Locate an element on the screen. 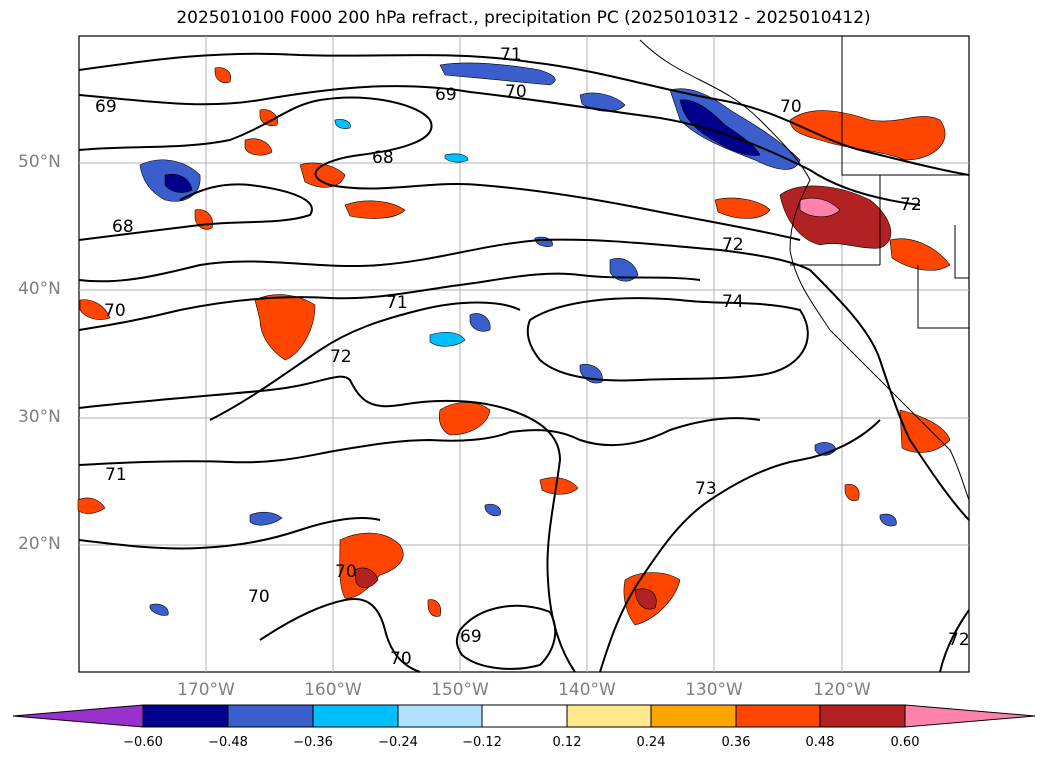 Image resolution: width=1047 pixels, height=765 pixels. lon-label-150w: 150°W is located at coordinates (460, 690).